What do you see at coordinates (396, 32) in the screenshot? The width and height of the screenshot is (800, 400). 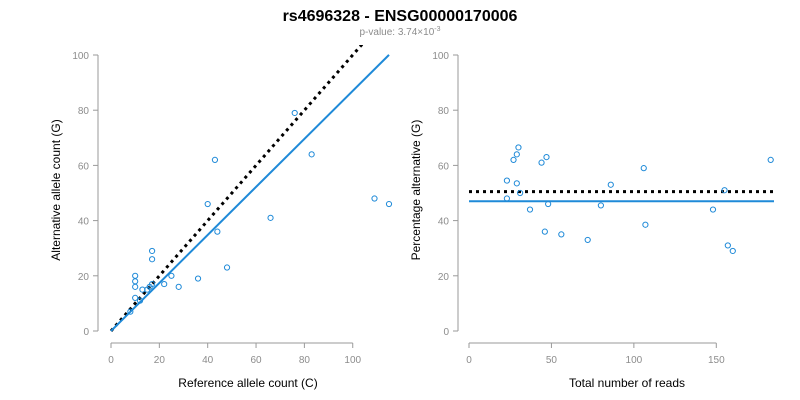 I see `p-value-text: p-value: 3.74×10` at bounding box center [396, 32].